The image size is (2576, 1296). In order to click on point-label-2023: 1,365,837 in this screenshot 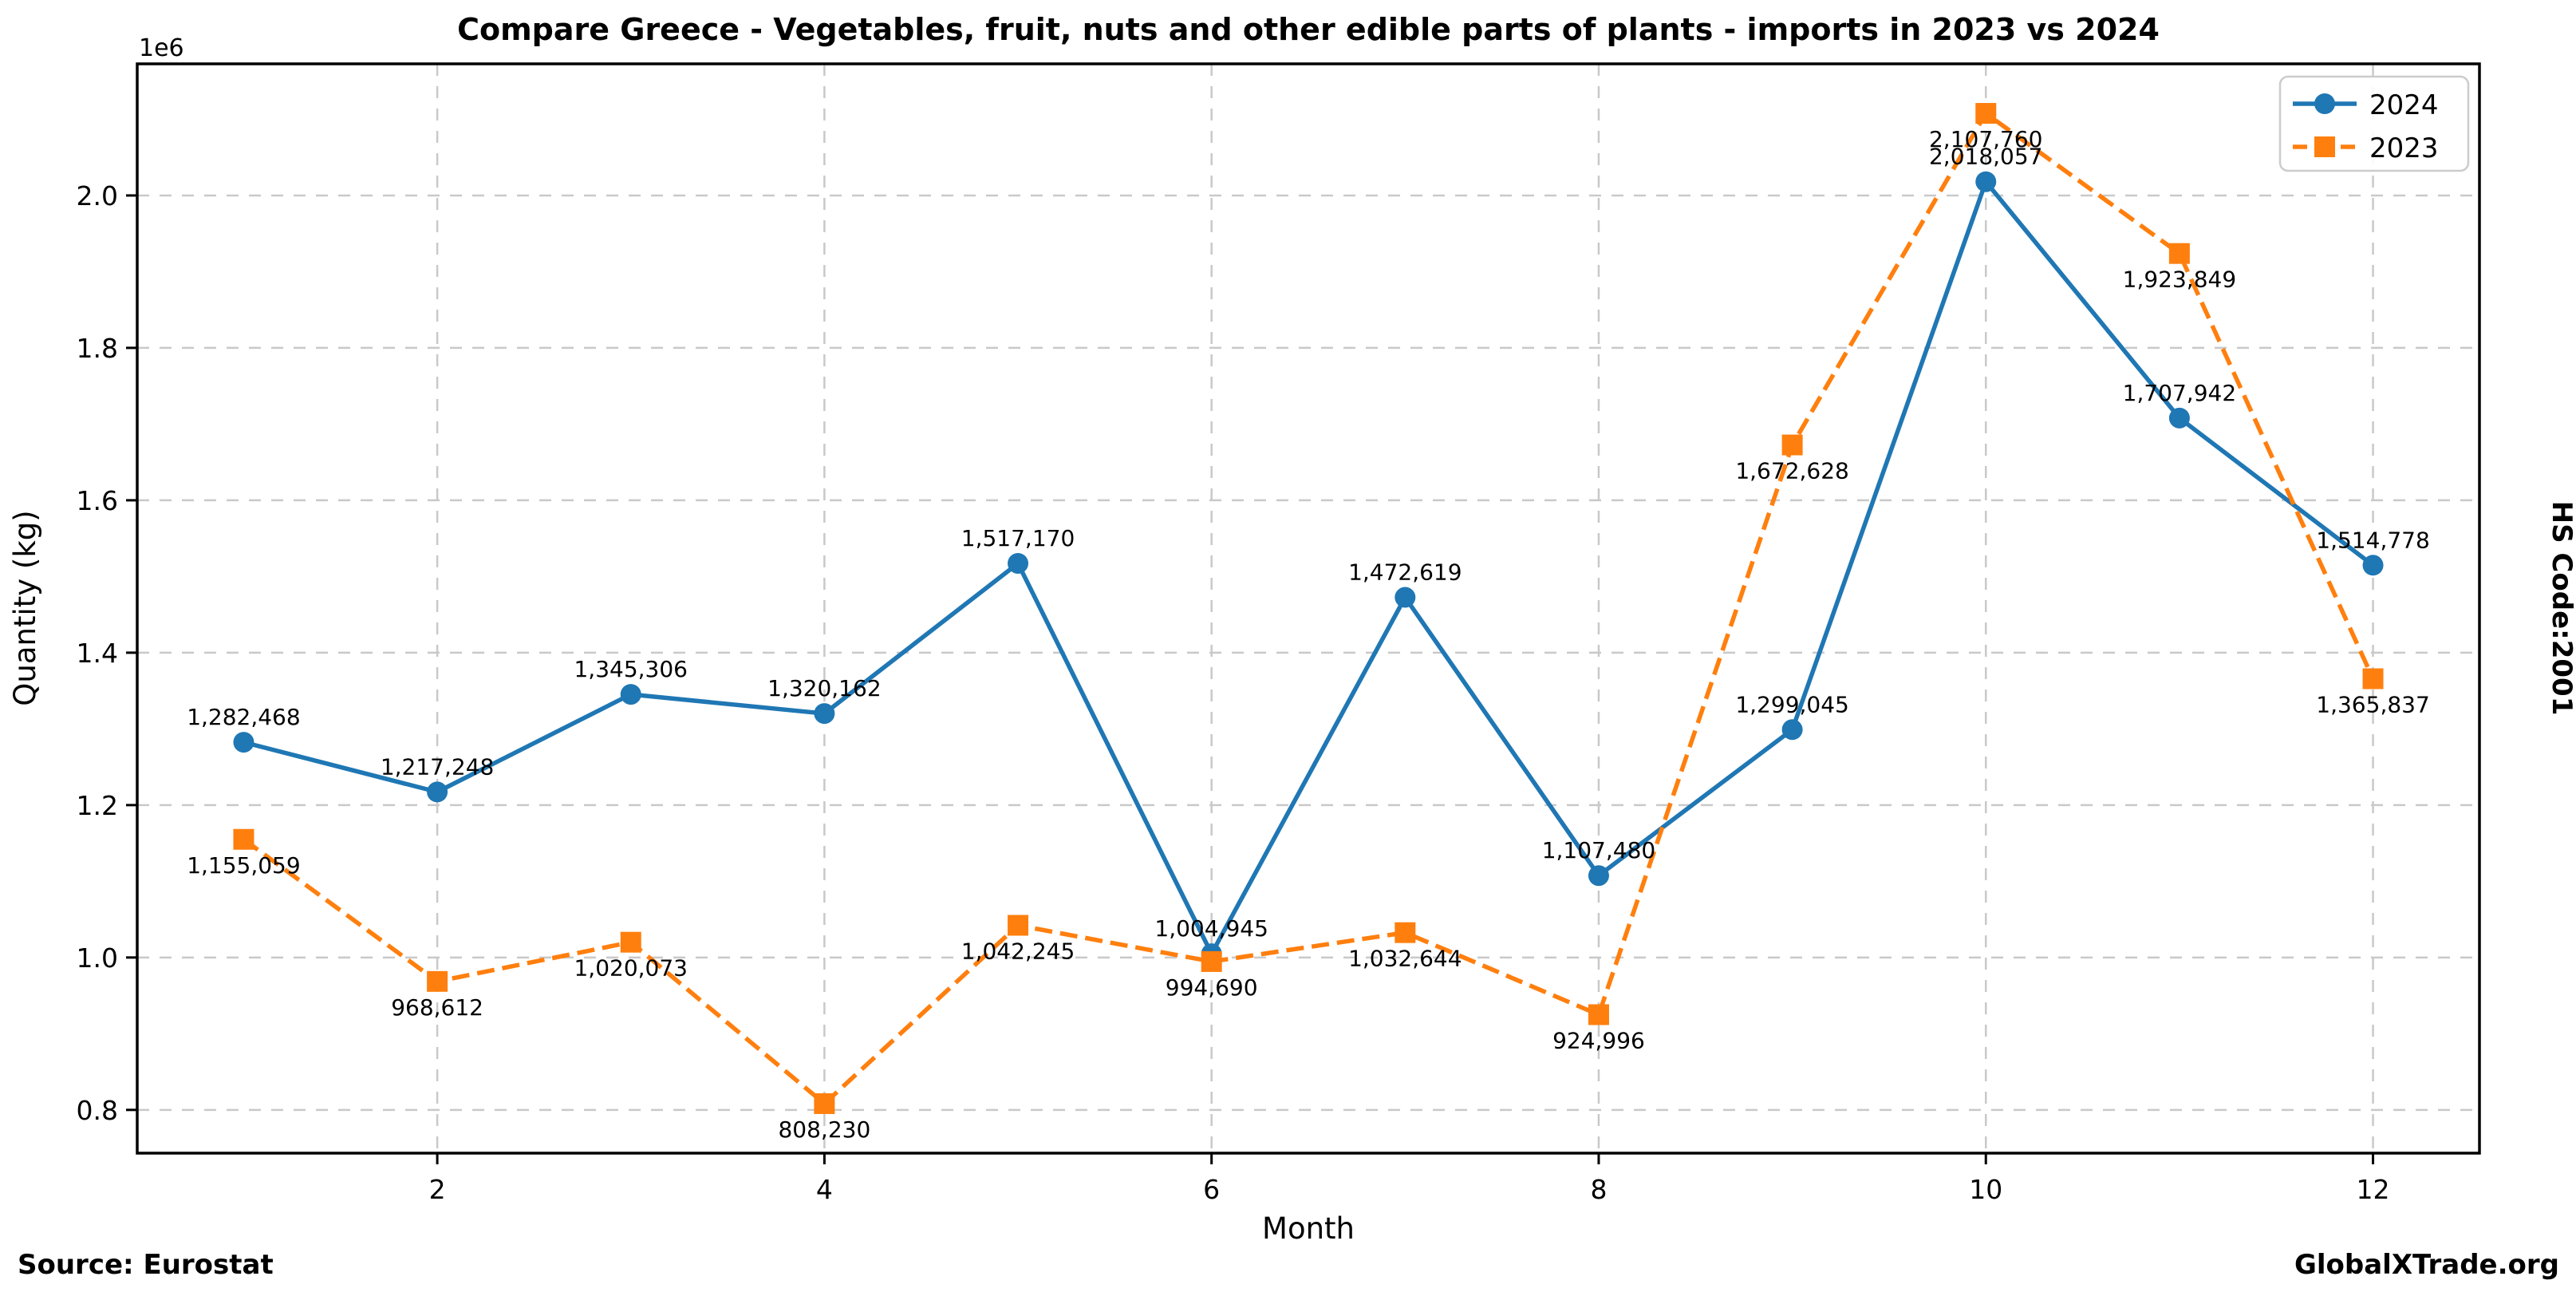, I will do `click(2373, 705)`.